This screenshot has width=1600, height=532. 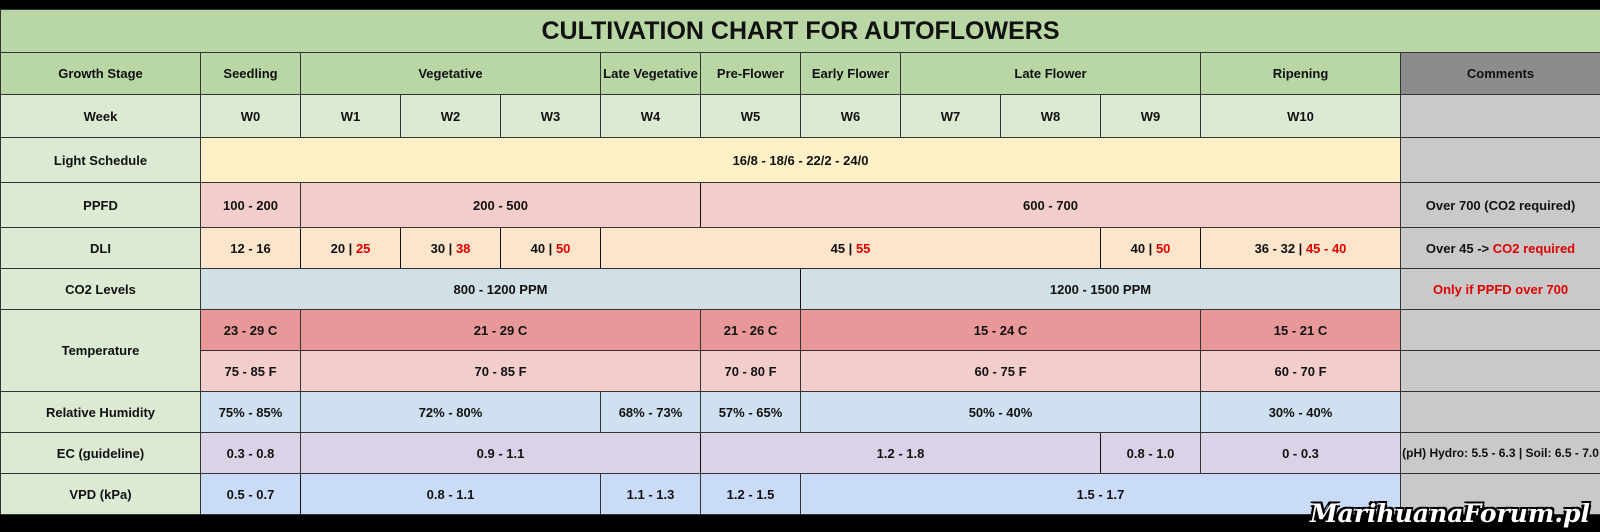 What do you see at coordinates (650, 412) in the screenshot?
I see `rh-value: 68% - 73%` at bounding box center [650, 412].